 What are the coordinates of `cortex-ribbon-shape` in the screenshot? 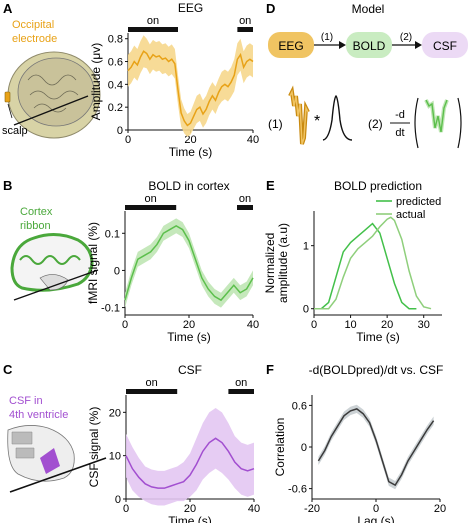 It's located at (52, 262).